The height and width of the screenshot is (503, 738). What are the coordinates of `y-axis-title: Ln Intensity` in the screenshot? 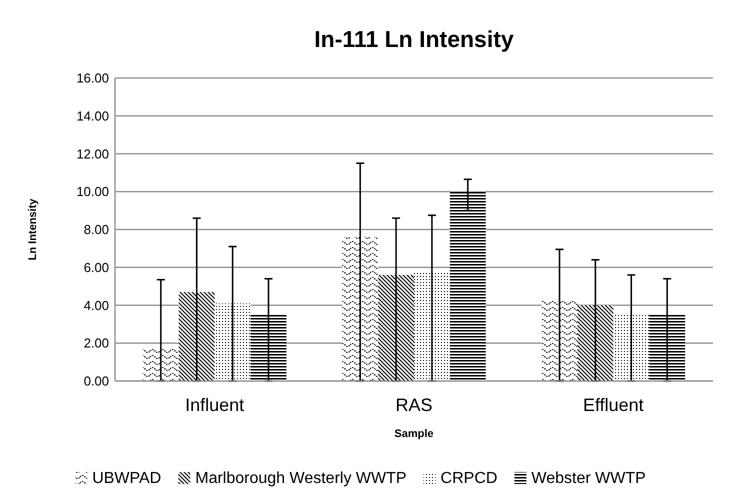 It's located at (33, 229).